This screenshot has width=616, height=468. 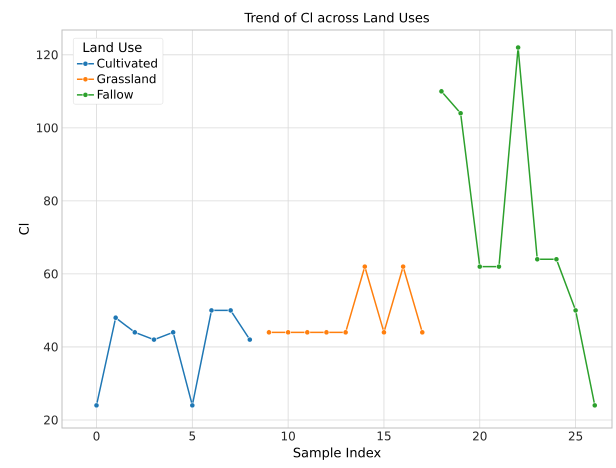 What do you see at coordinates (47, 127) in the screenshot?
I see `y-tick-label: 100` at bounding box center [47, 127].